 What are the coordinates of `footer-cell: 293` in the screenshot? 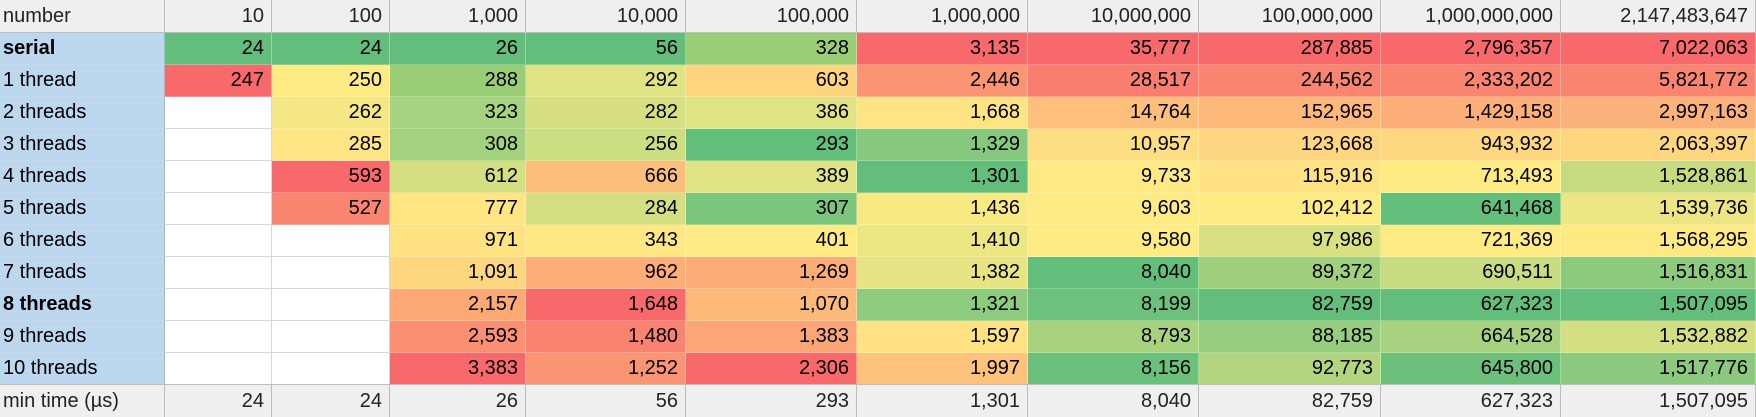 It's located at (771, 401).